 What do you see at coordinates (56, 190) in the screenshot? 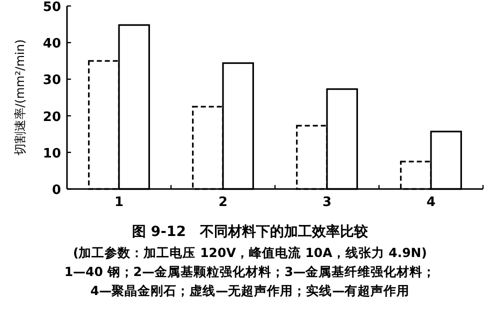
I see `y-tick-label: 0` at bounding box center [56, 190].